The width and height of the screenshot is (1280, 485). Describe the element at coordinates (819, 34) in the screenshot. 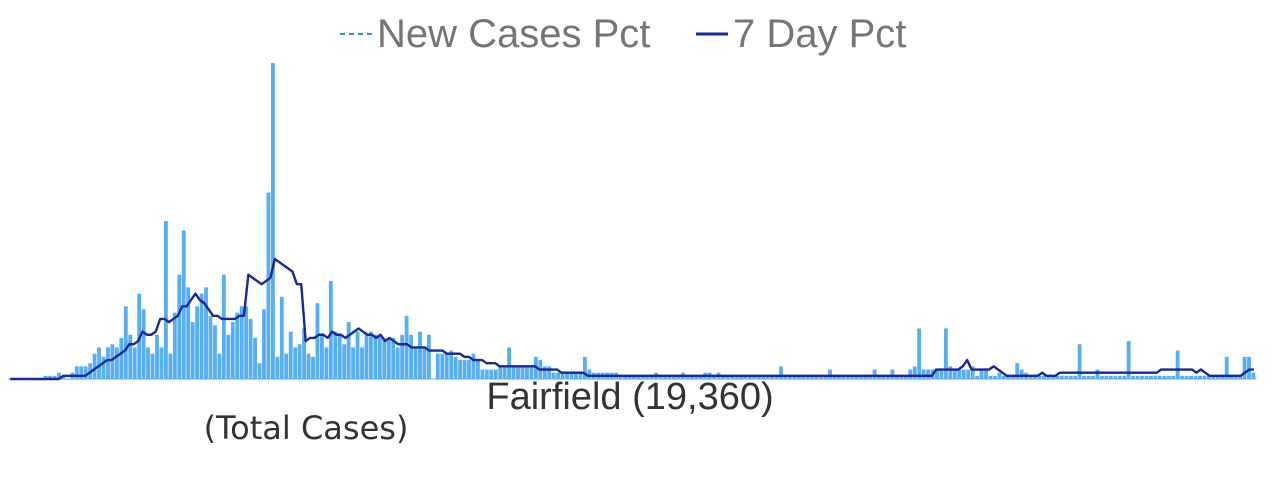

I see `legend-label-7-day-pct: 7 Day Pct` at that location.